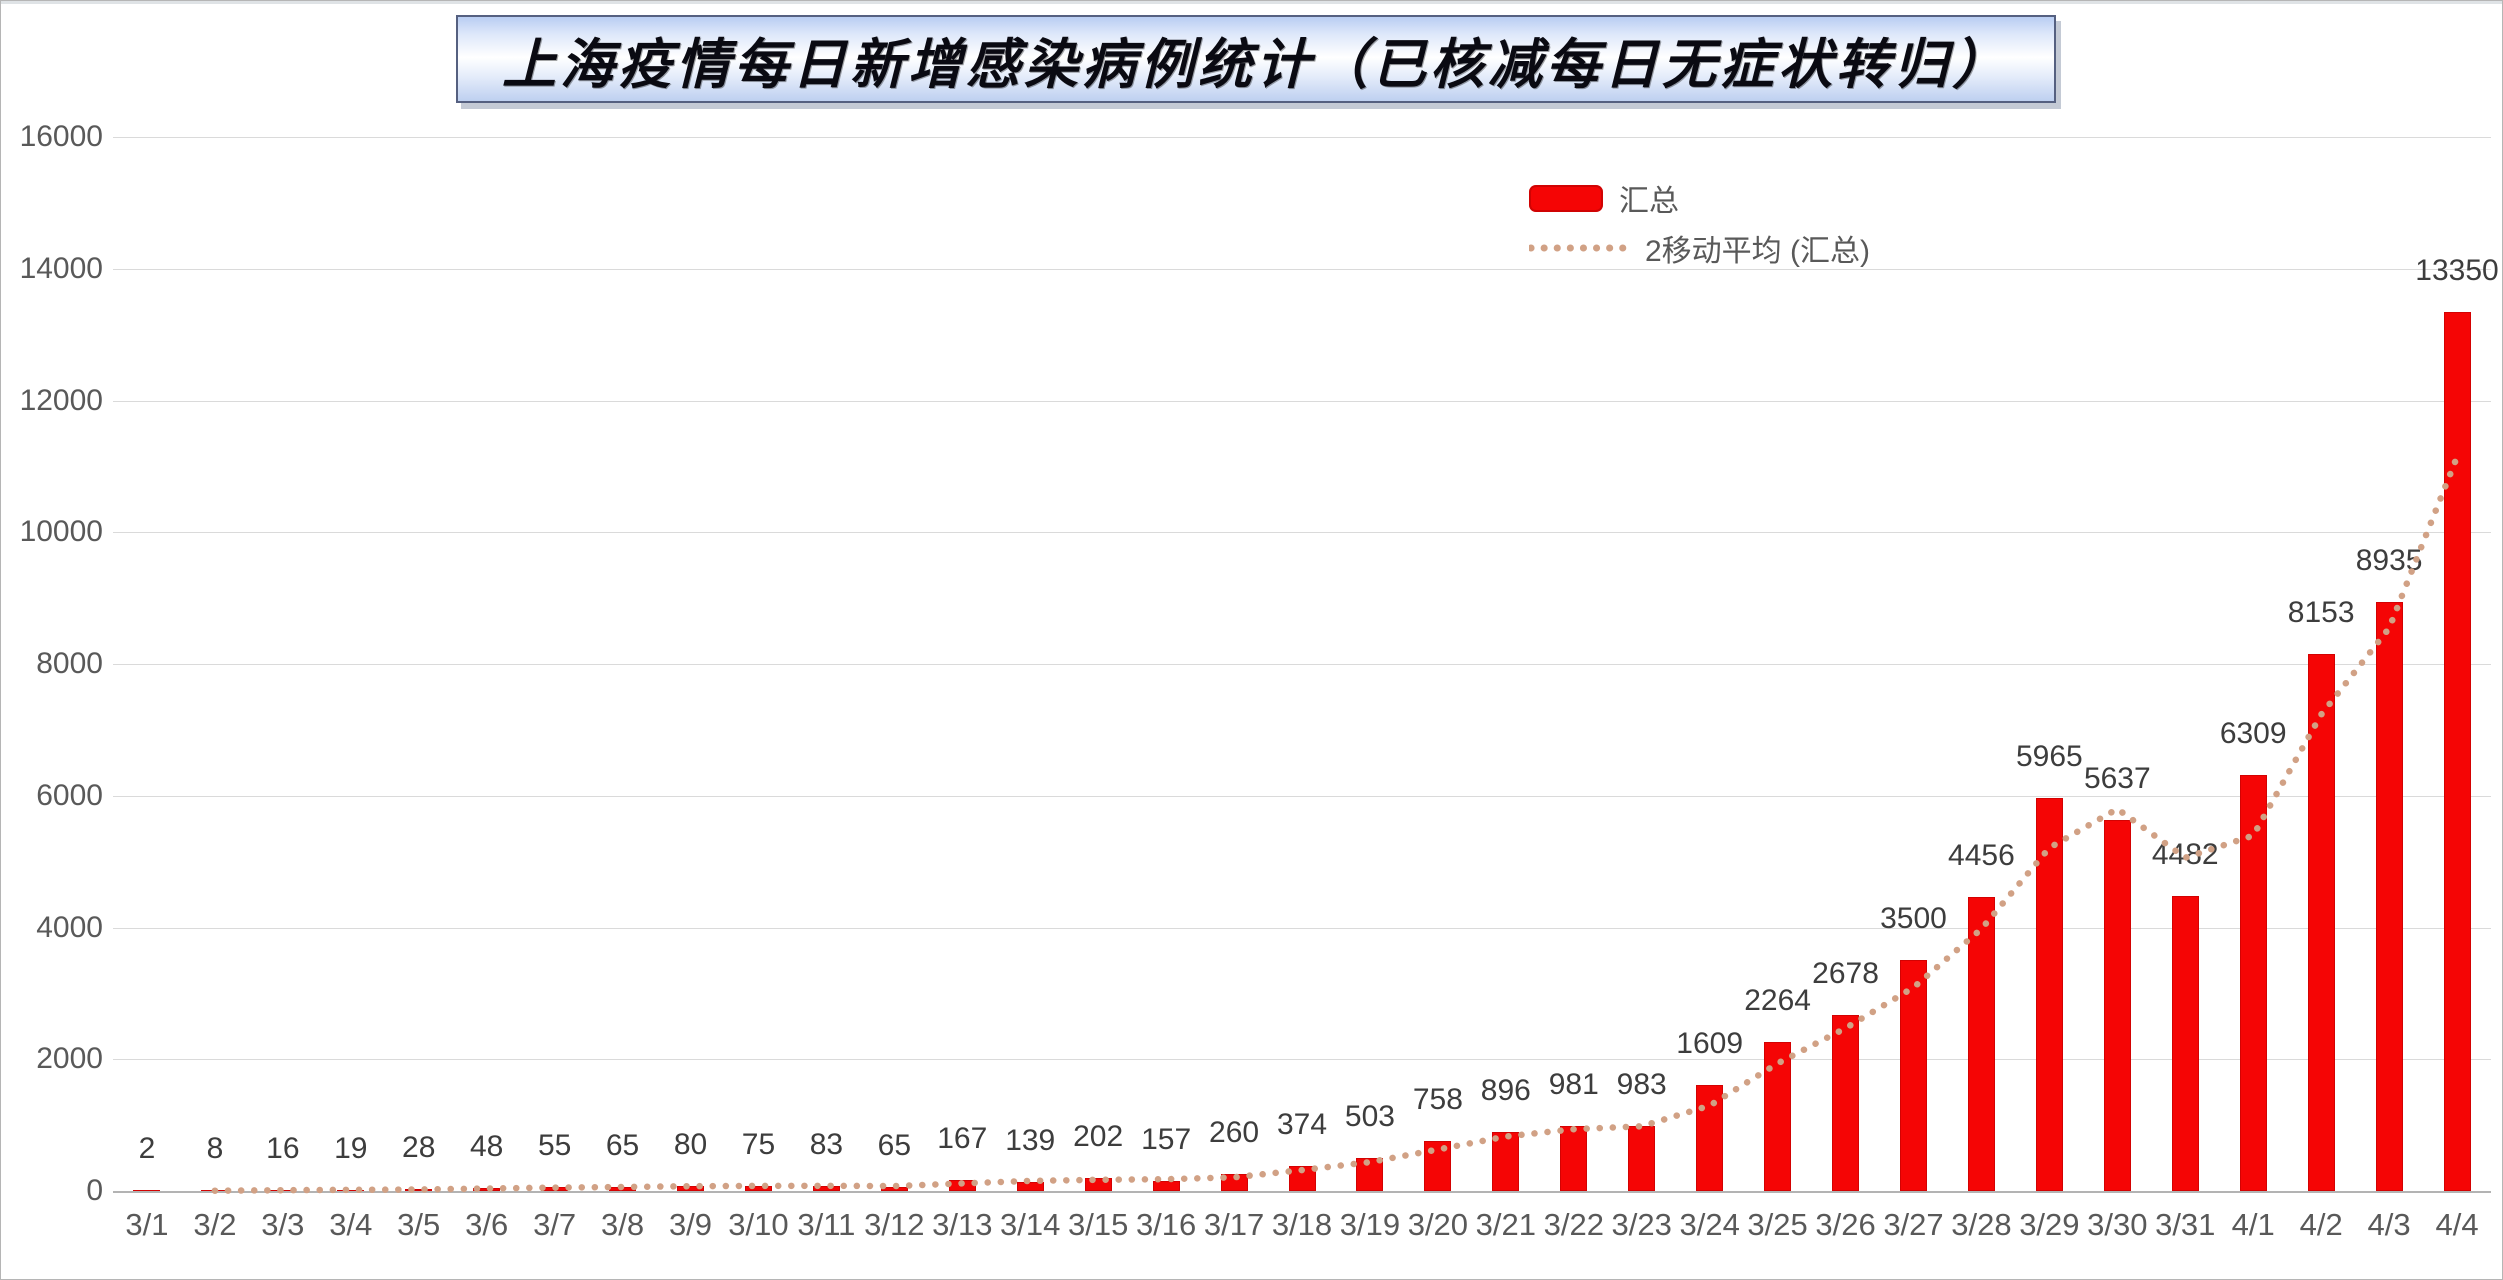 This screenshot has height=1280, width=2503. I want to click on data-label-3/2: 8, so click(215, 1148).